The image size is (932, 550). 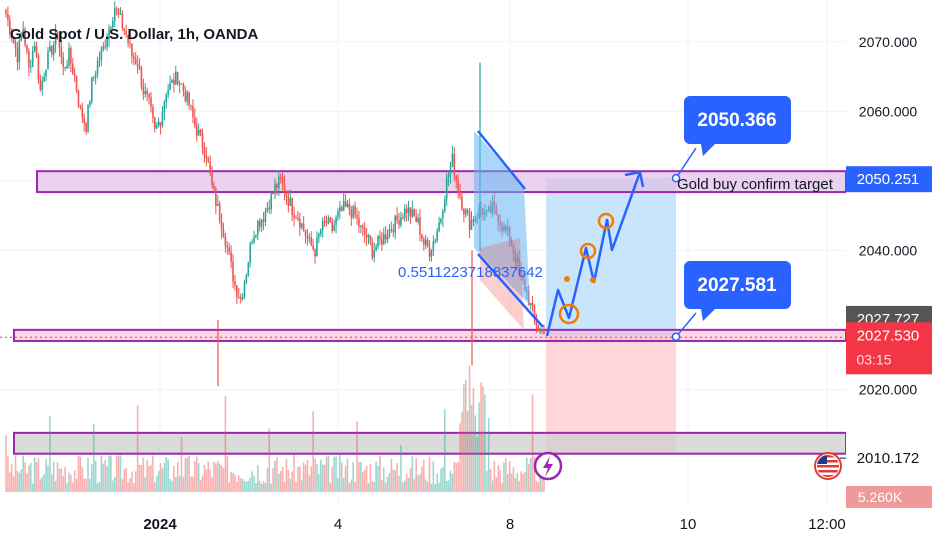 I want to click on target-connector, so click(x=686, y=163).